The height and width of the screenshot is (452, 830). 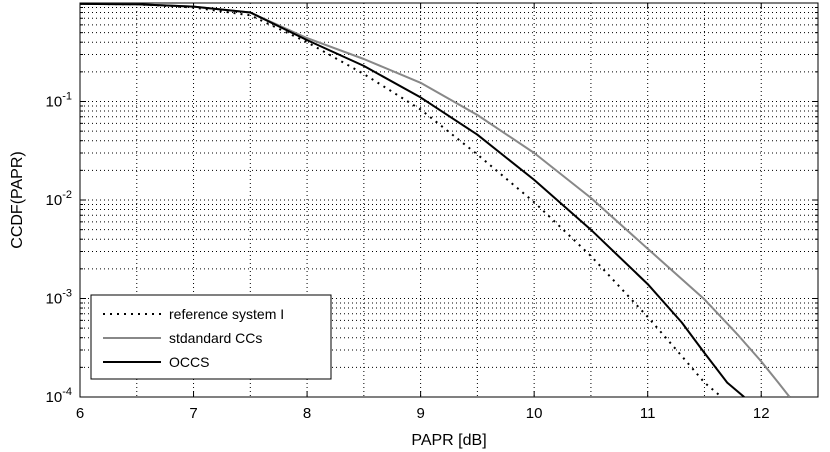 I want to click on x-tick-label: 8, so click(x=307, y=413).